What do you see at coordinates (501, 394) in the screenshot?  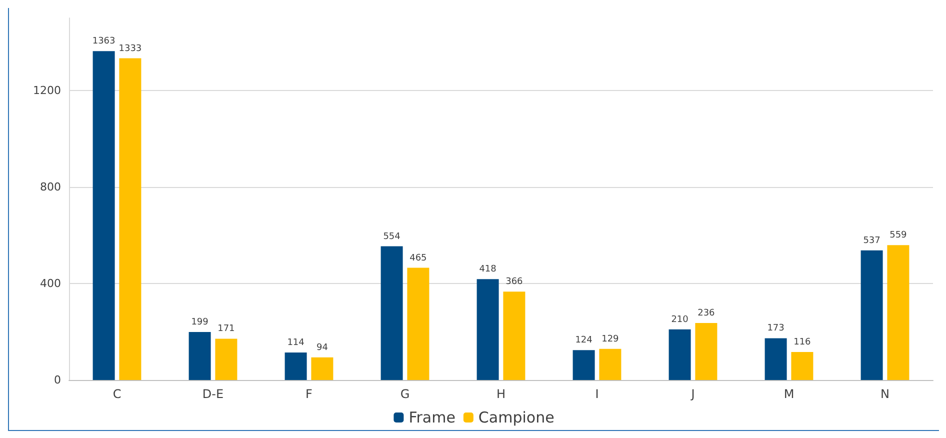 I see `x-tick-label: H` at bounding box center [501, 394].